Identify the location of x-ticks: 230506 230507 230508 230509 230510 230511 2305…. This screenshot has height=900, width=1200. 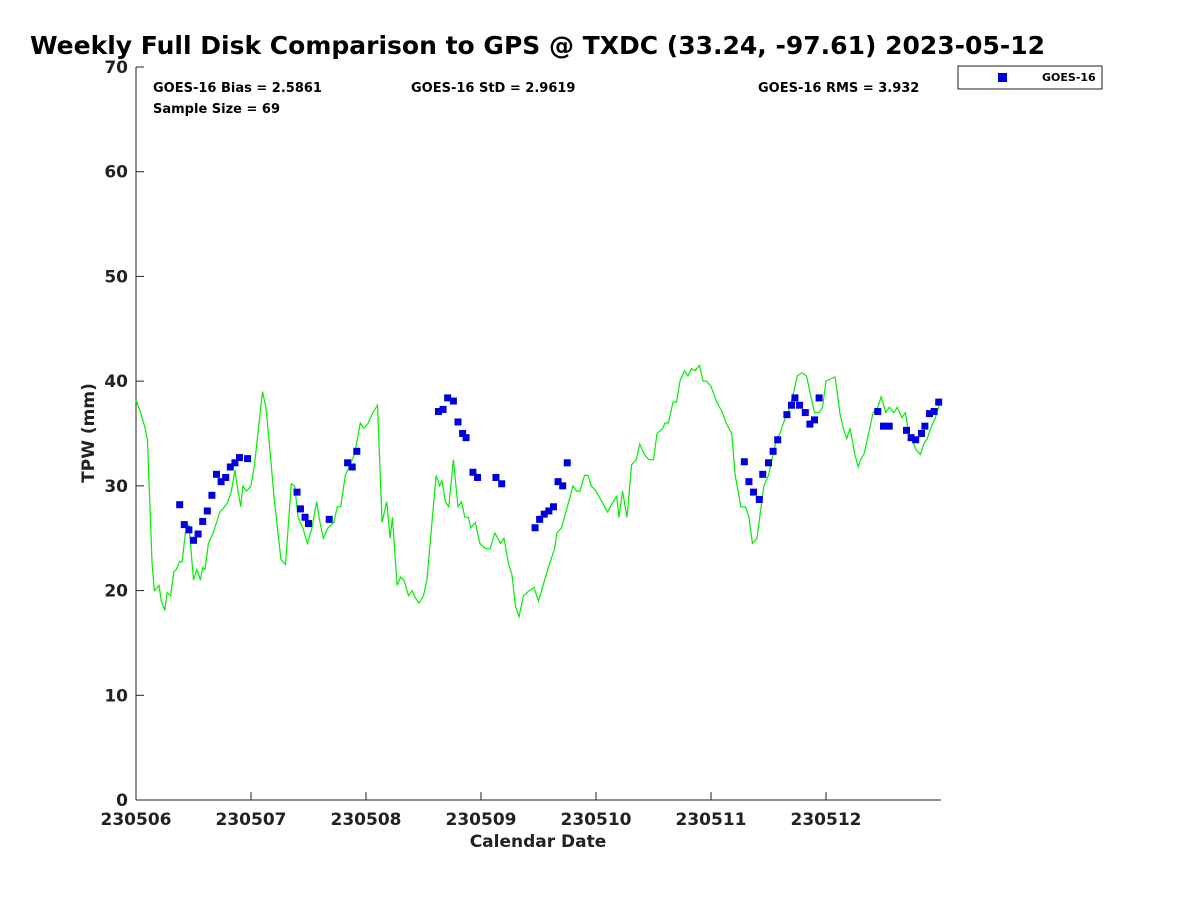
(481, 811).